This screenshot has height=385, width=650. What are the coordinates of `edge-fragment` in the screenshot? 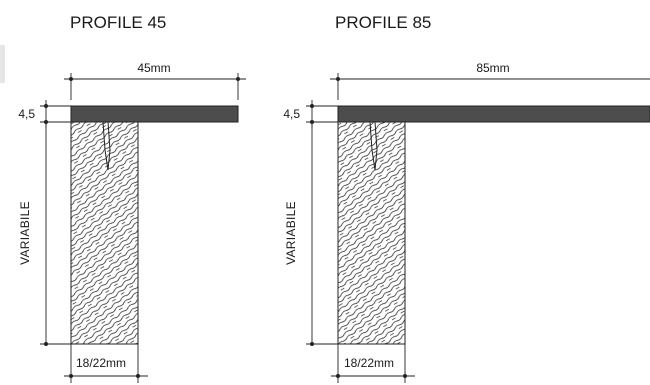 It's located at (2, 64).